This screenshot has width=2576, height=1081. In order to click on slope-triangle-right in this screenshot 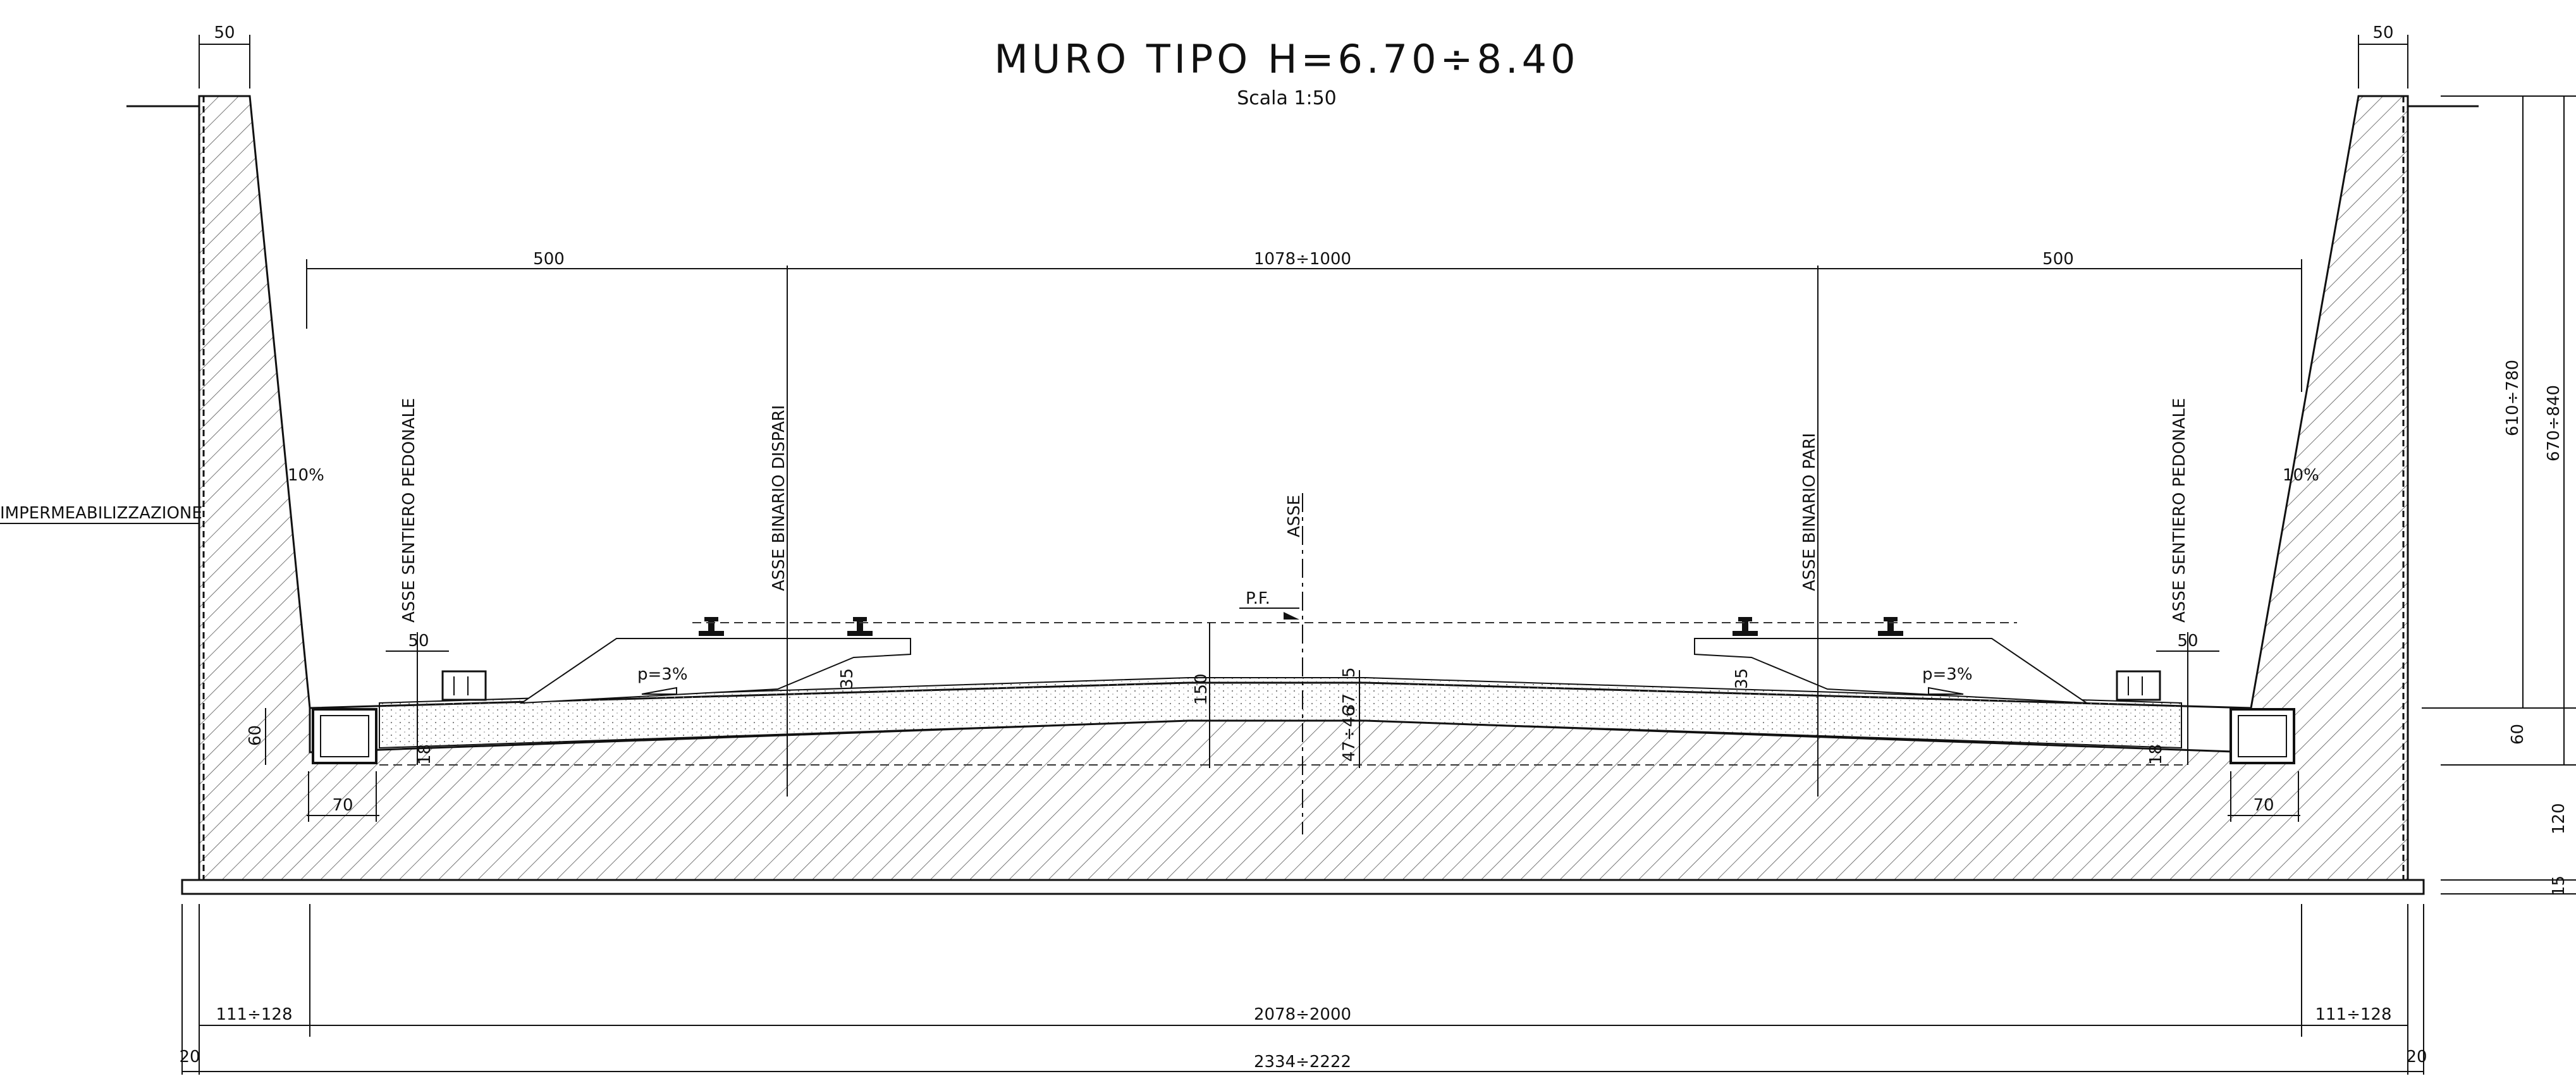, I will do `click(1946, 691)`.